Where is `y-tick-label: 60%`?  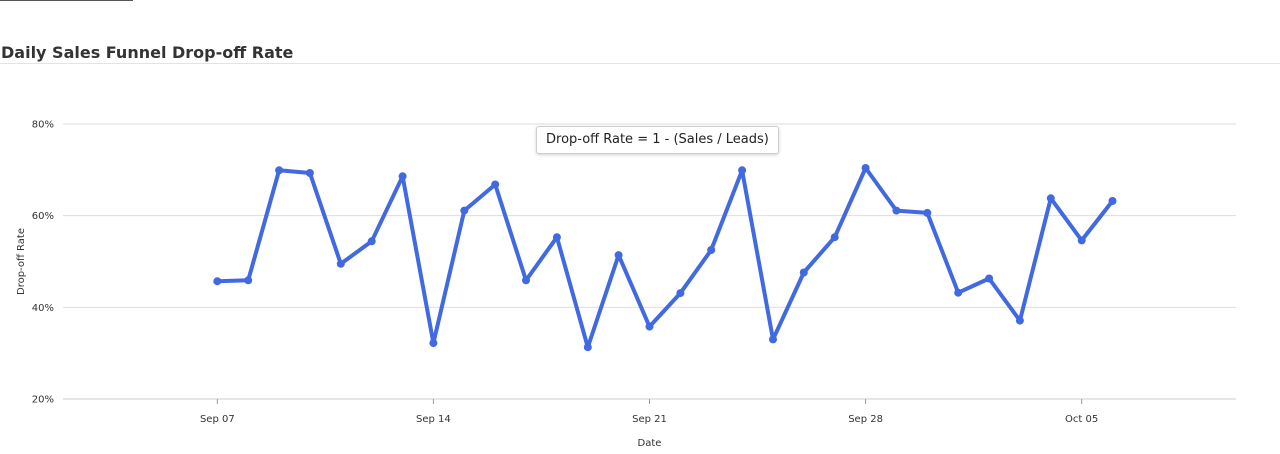 y-tick-label: 60% is located at coordinates (43, 216).